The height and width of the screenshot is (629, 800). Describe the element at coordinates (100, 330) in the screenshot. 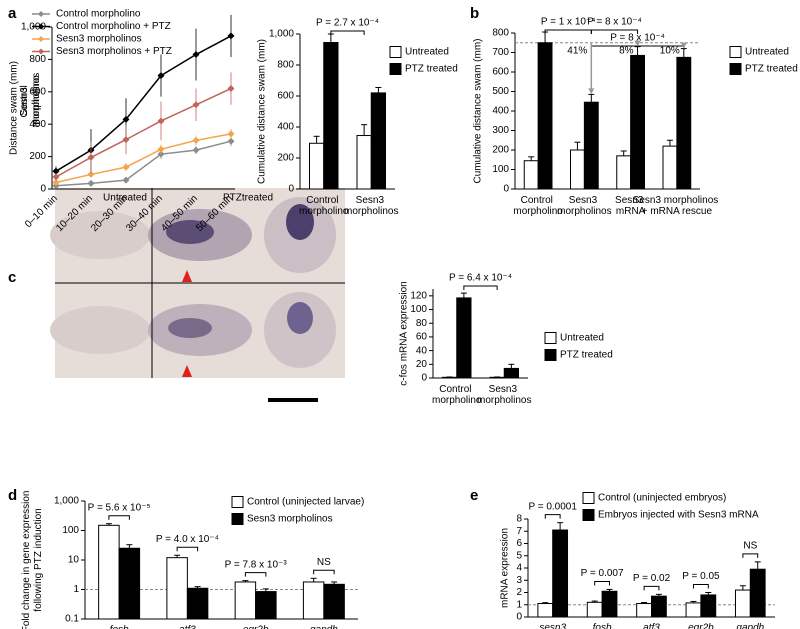

I see `larva-image` at that location.